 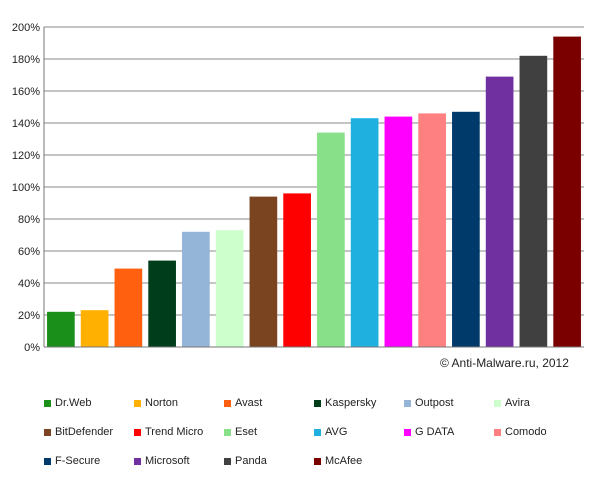 What do you see at coordinates (229, 288) in the screenshot?
I see `bar-avira` at bounding box center [229, 288].